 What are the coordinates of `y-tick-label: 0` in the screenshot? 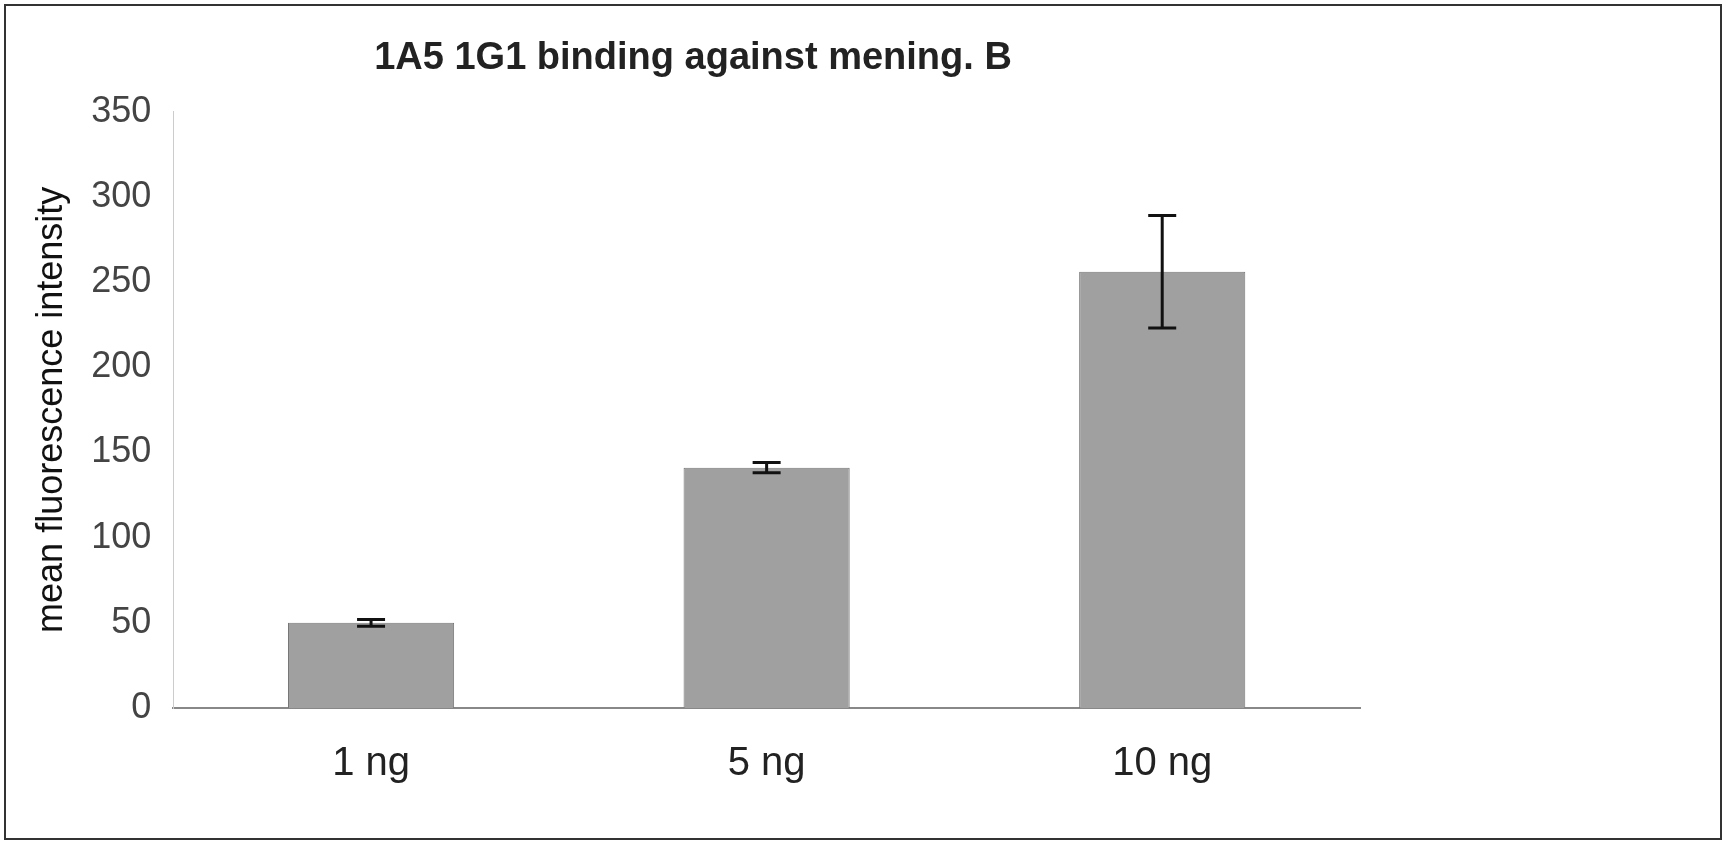 It's located at (141, 705).